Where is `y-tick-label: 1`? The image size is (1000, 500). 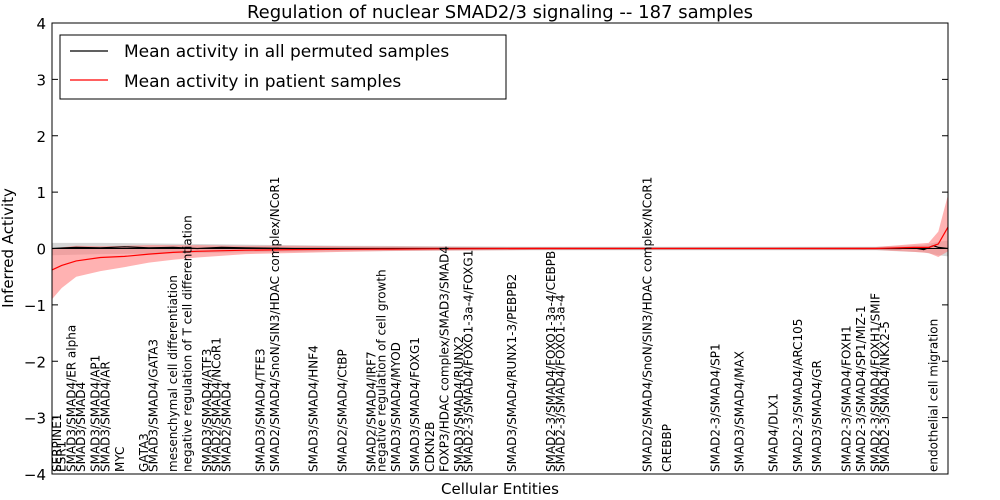 y-tick-label: 1 is located at coordinates (41, 193).